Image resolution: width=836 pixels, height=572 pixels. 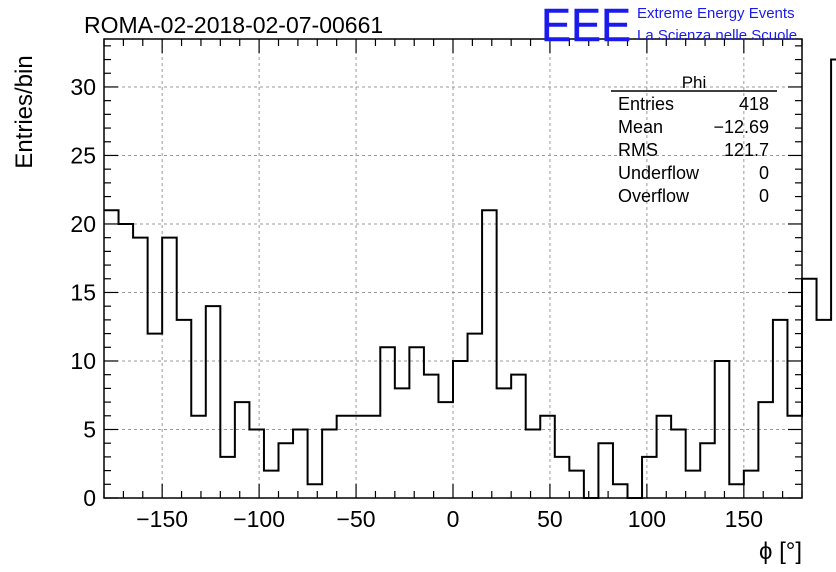 I want to click on y-axis-label: Entries/bin, so click(x=24, y=111).